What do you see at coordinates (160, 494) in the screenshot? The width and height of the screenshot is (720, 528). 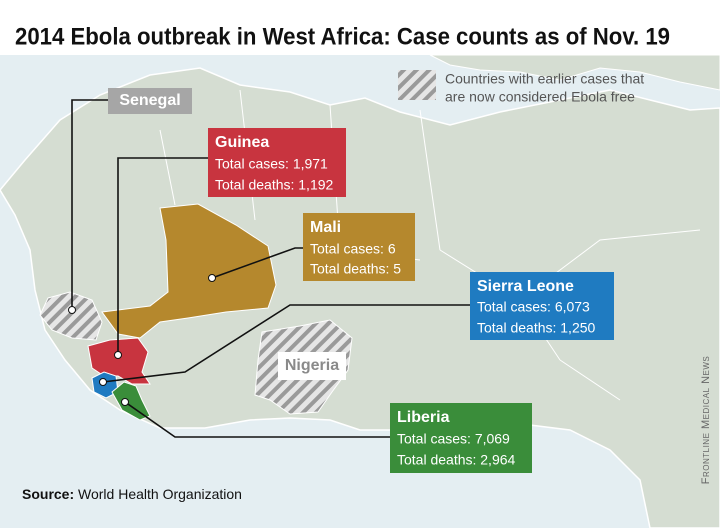 I see `source-text: World Health Organization` at bounding box center [160, 494].